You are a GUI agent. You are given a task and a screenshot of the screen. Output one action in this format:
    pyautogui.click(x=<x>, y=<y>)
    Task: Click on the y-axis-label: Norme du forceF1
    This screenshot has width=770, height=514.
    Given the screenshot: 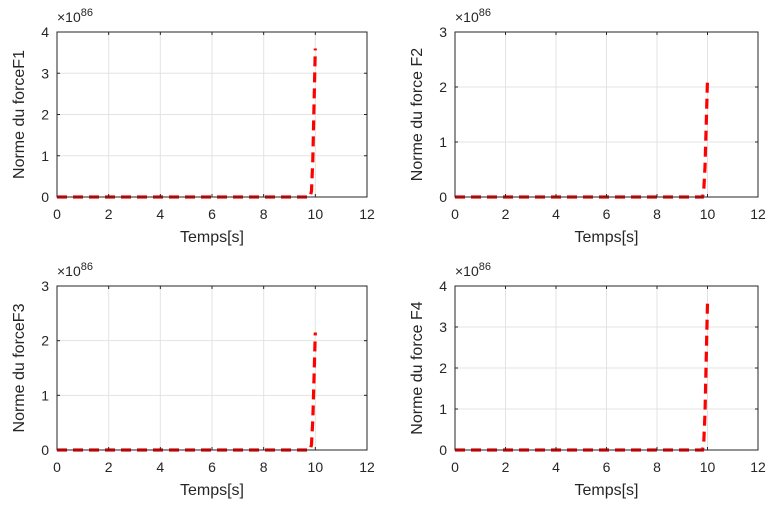 What is the action you would take?
    pyautogui.click(x=19, y=114)
    